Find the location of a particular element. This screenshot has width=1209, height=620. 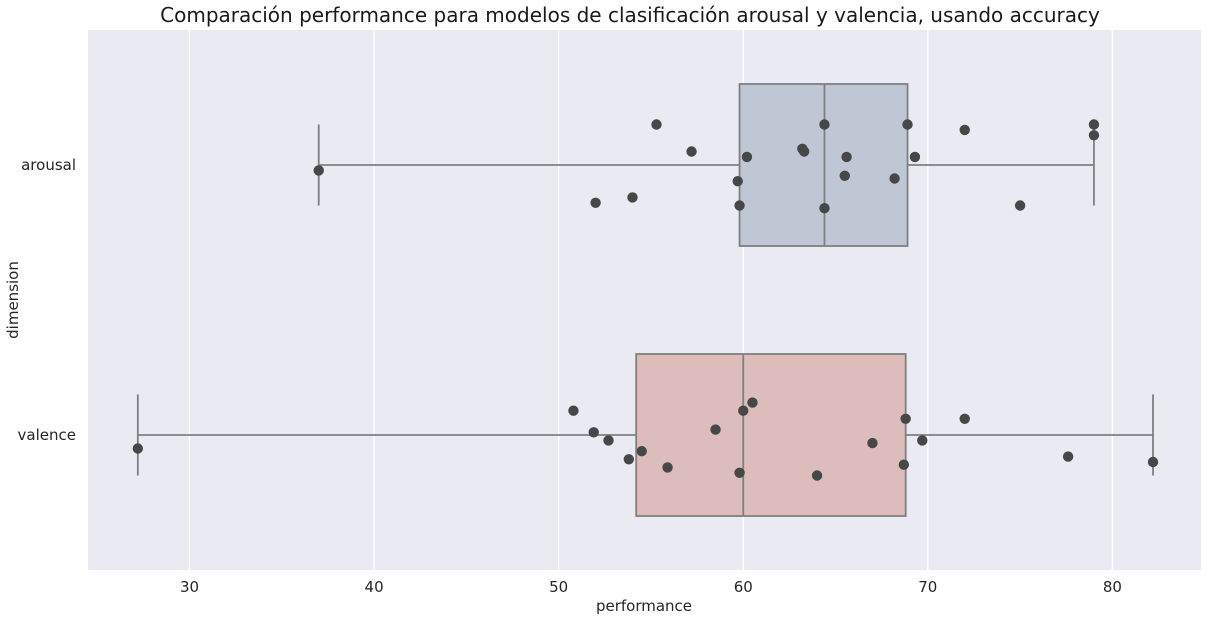

x-tick-label: 50 is located at coordinates (558, 587).